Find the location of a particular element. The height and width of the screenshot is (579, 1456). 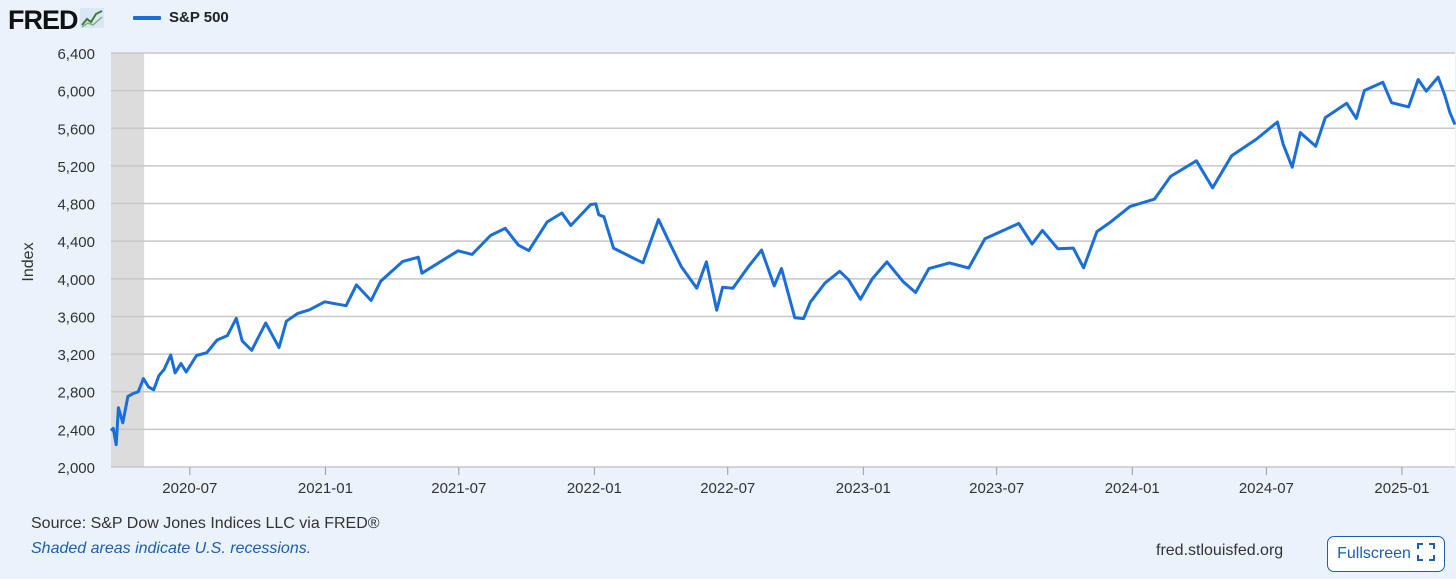

x-tick-label: 2021-01 is located at coordinates (325, 488).